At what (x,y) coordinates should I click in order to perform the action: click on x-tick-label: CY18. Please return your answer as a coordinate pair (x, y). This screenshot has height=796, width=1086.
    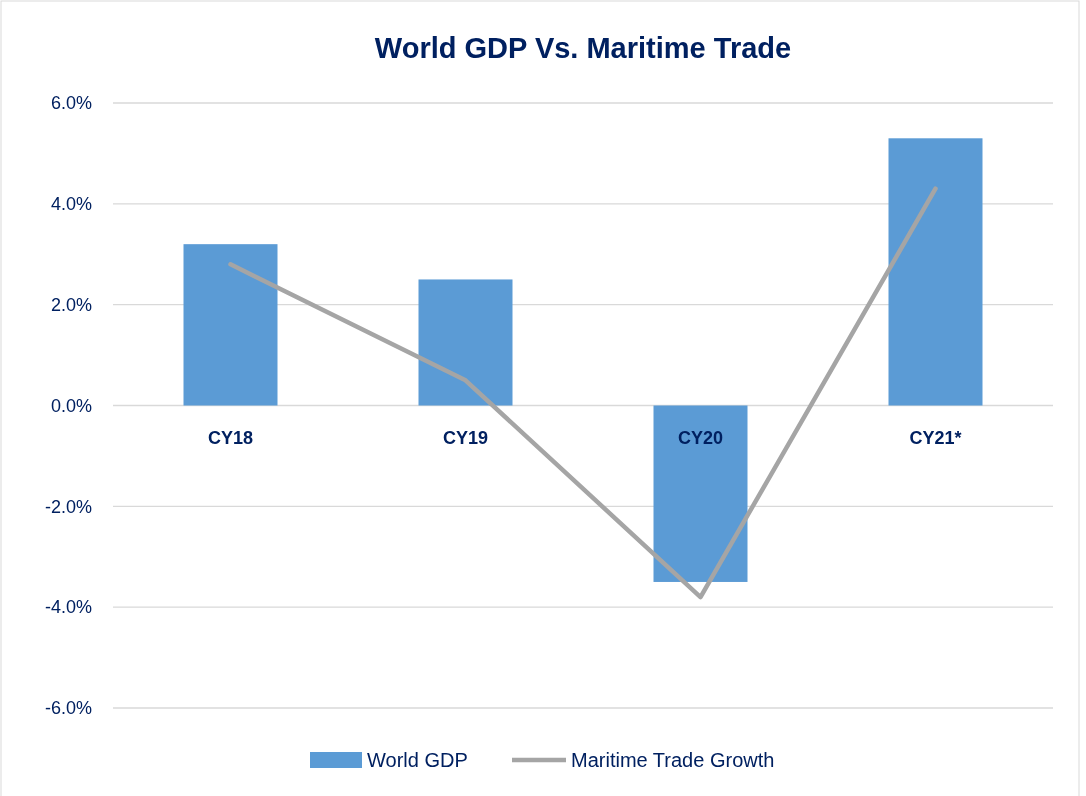
    Looking at the image, I should click on (230, 437).